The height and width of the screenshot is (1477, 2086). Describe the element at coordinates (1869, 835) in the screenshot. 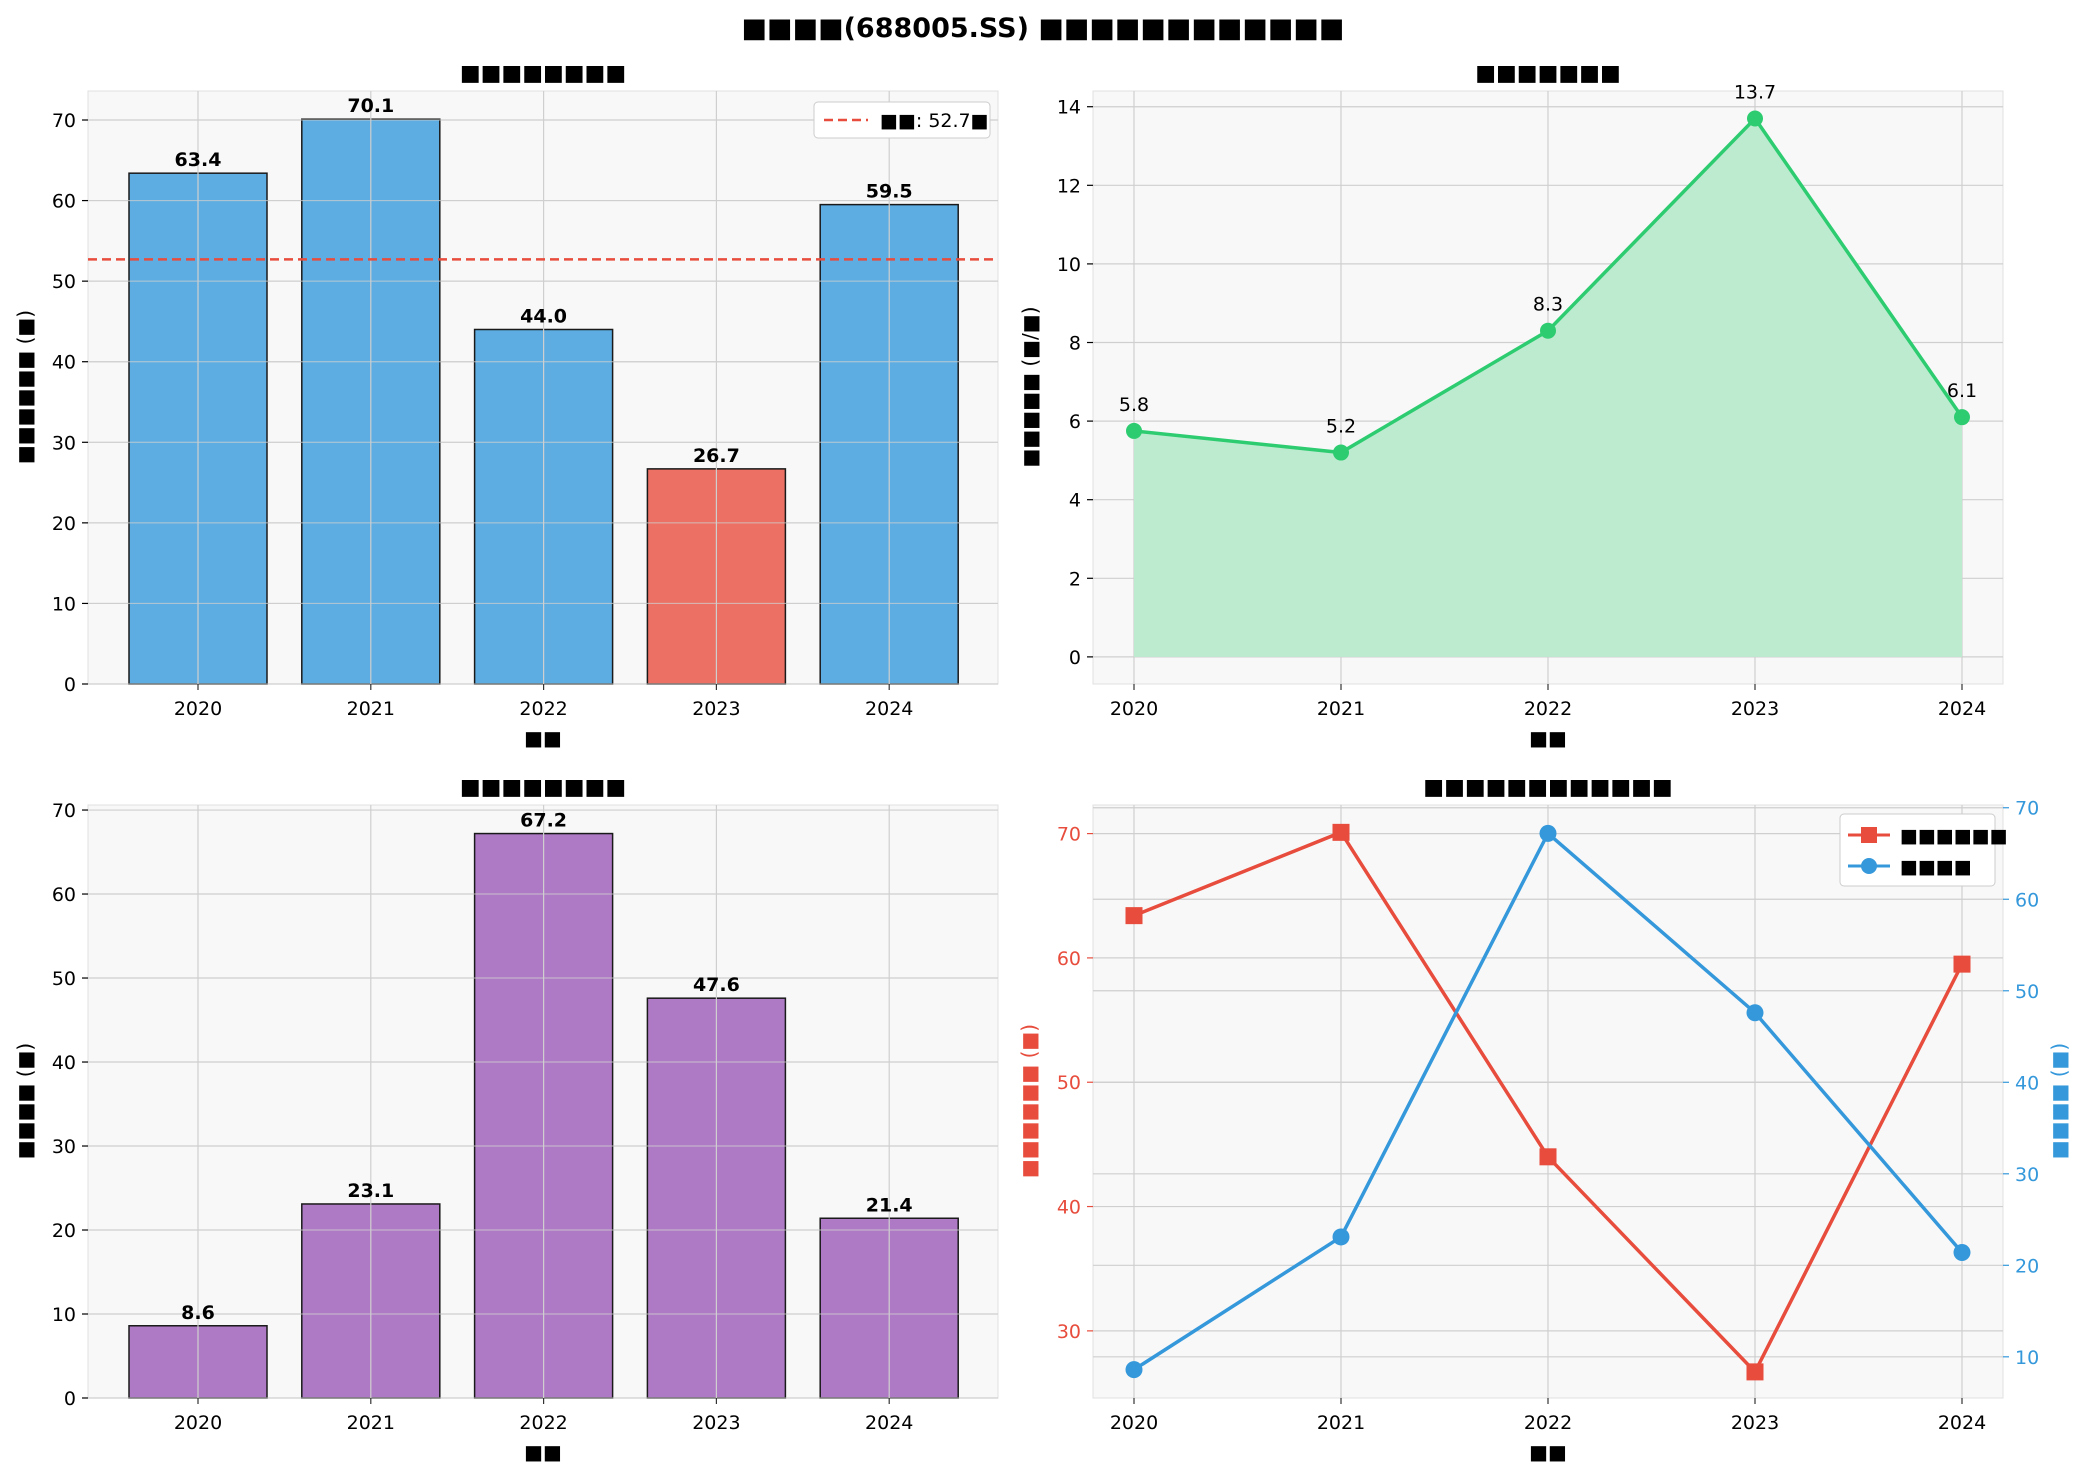

I see `legend-series-1-marker` at that location.